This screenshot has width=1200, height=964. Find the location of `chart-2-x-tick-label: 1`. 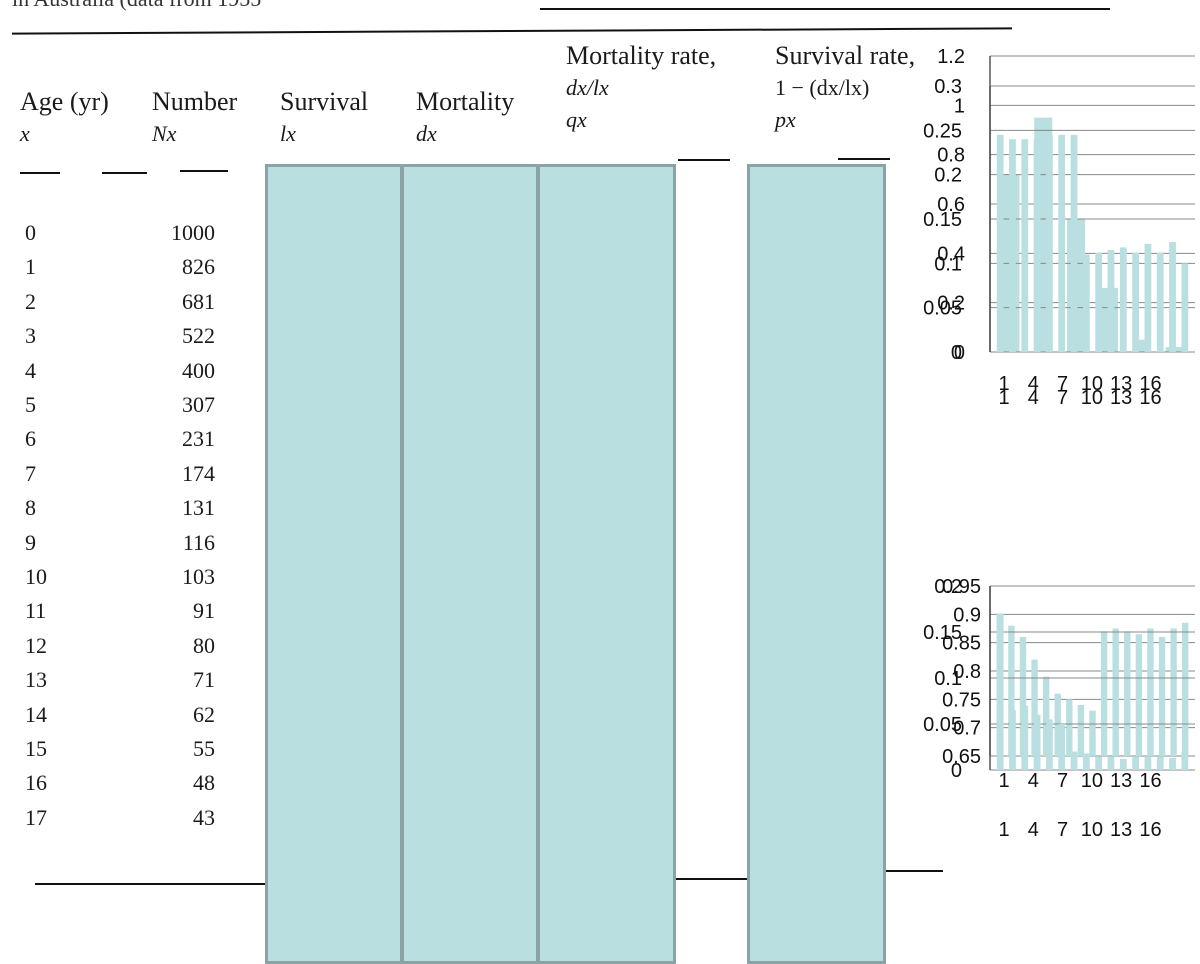

chart-2-x-tick-label: 1 is located at coordinates (1003, 384).